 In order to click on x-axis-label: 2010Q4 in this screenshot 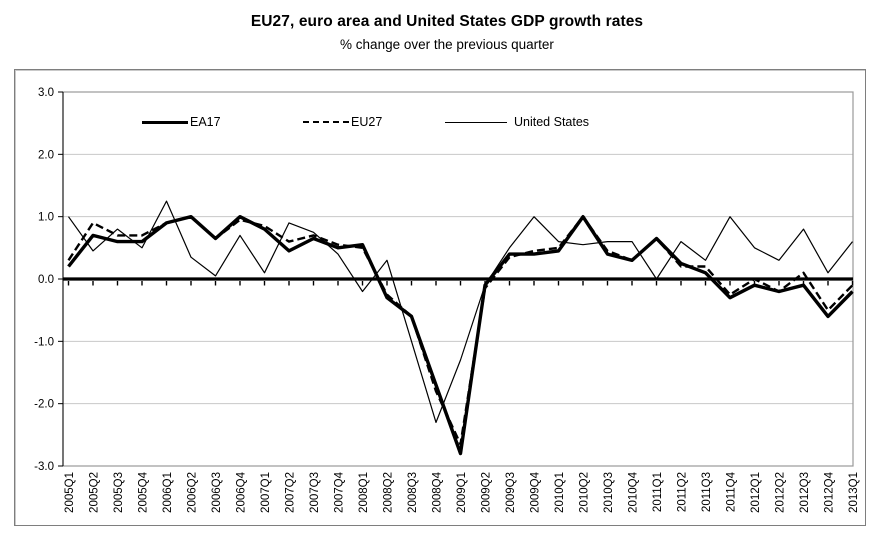, I will do `click(634, 492)`.